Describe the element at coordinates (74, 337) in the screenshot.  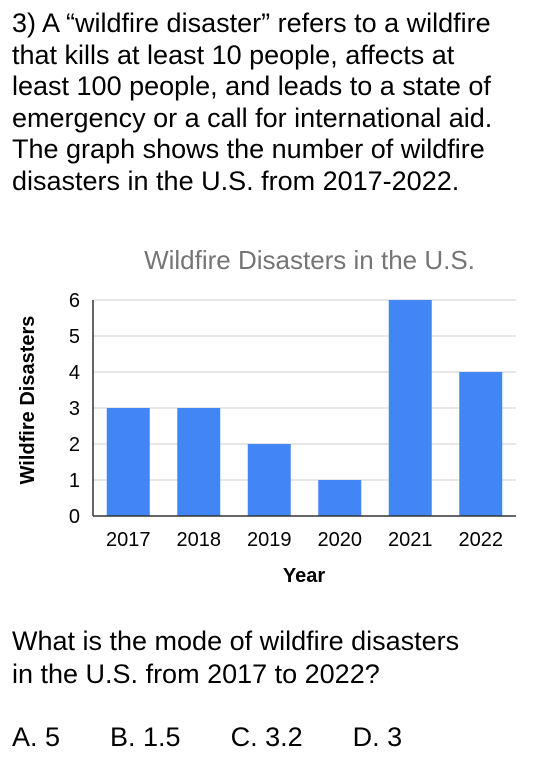
I see `y-tick-label: 5` at that location.